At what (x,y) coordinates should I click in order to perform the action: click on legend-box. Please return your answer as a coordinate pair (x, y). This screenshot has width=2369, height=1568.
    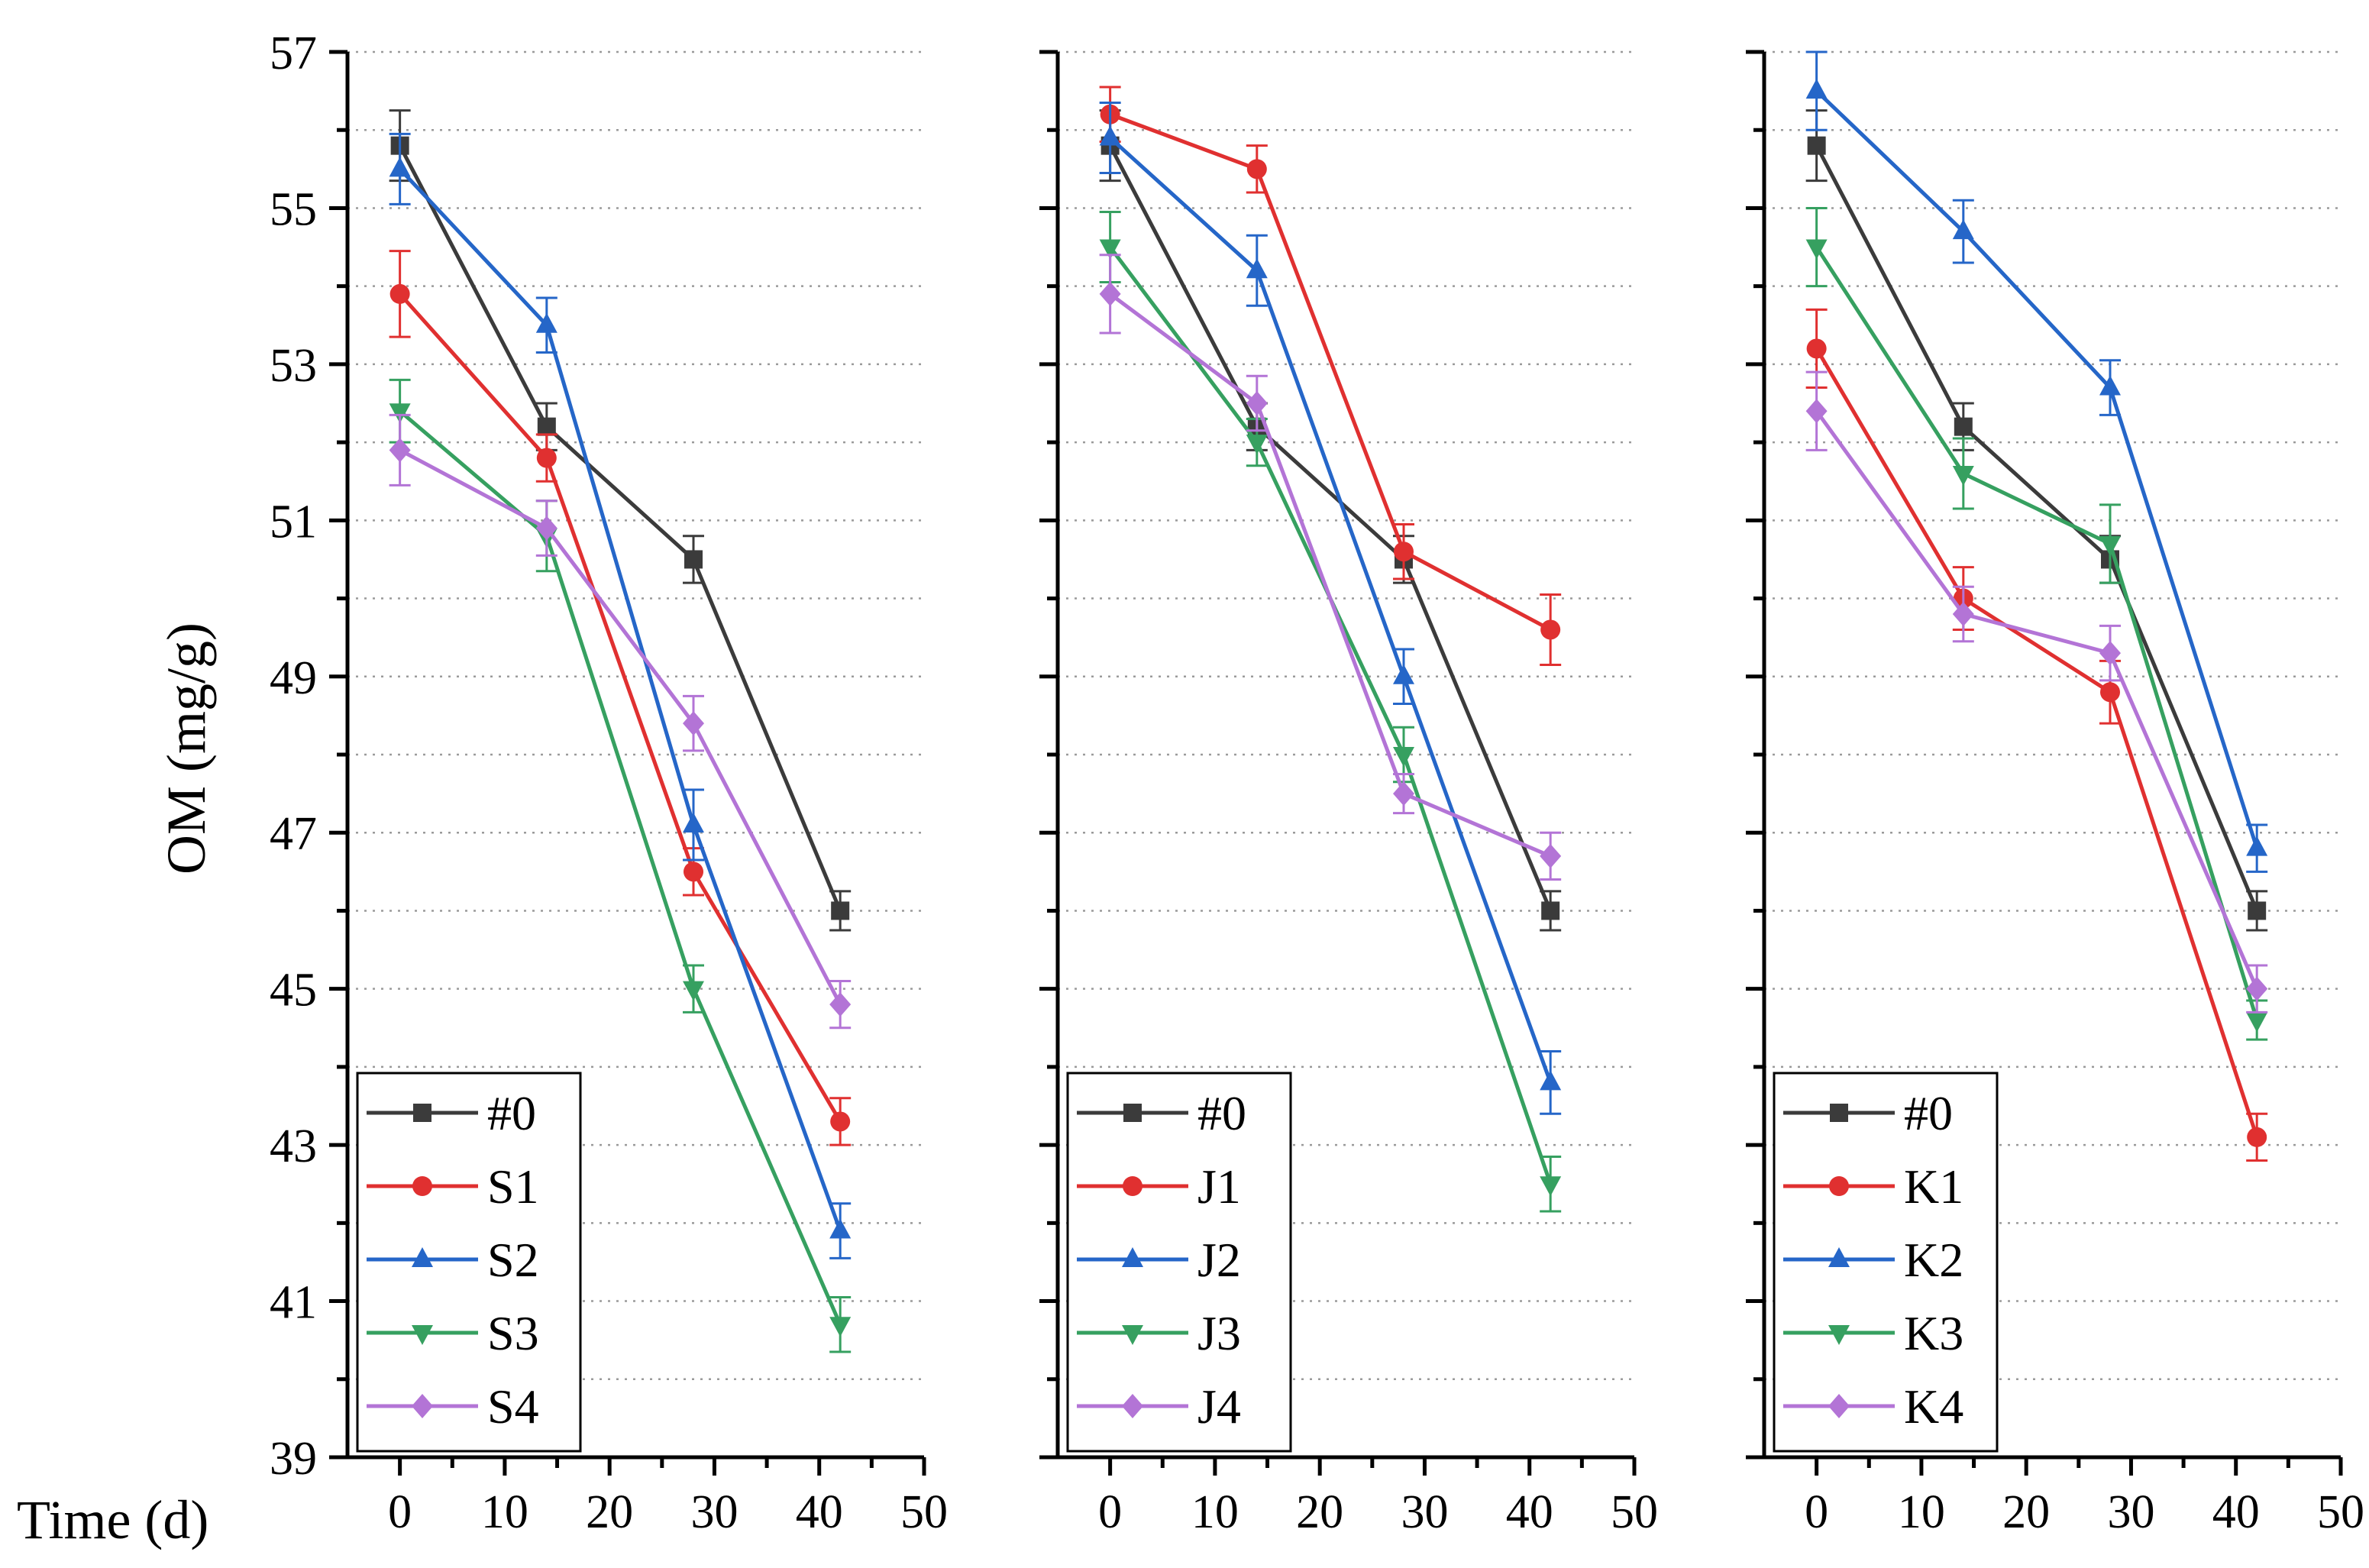
    Looking at the image, I should click on (1886, 1262).